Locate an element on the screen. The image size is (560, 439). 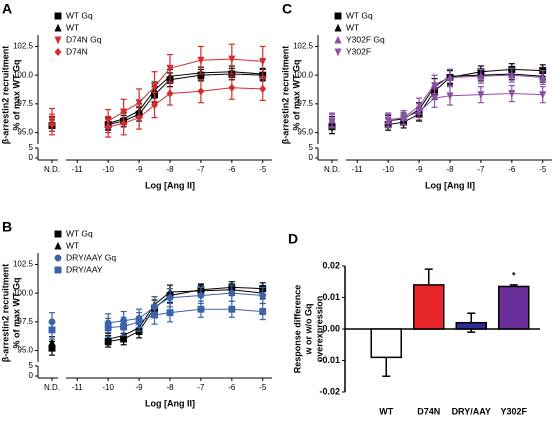
y-axis-label: overexpression is located at coordinates (319, 329).